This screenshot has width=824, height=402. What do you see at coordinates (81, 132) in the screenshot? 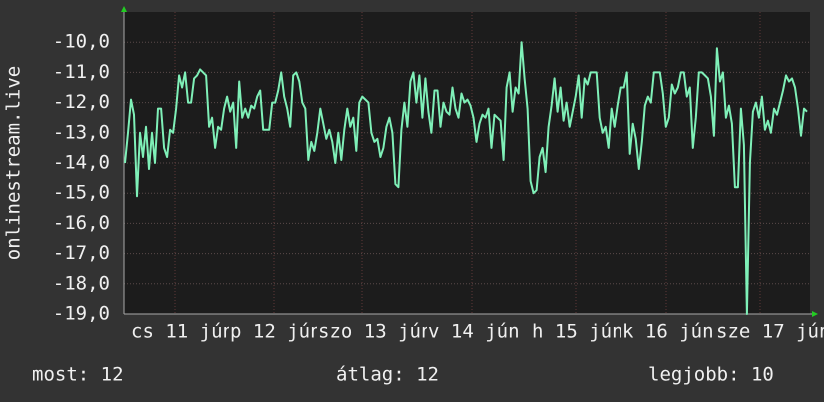
I see `y-tick-label: -13,0` at bounding box center [81, 132].